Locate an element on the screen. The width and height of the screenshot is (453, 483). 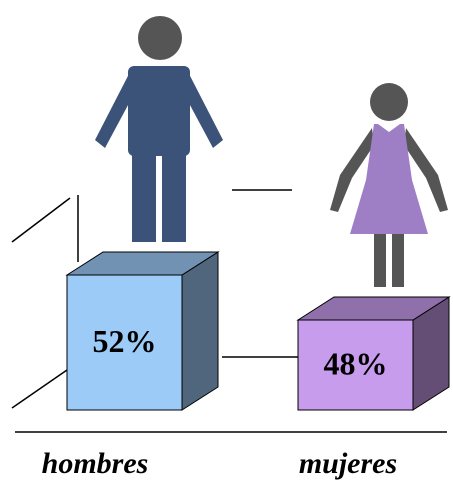
value-label: 52% is located at coordinates (125, 341).